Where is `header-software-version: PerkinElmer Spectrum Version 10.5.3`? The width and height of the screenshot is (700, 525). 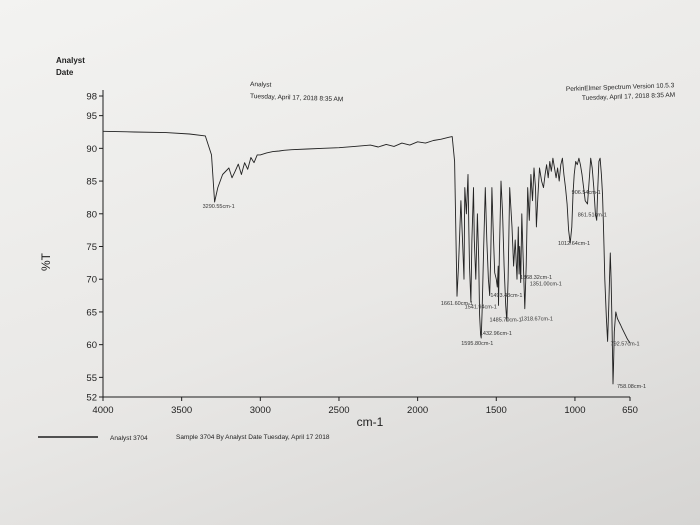 header-software-version: PerkinElmer Spectrum Version 10.5.3 is located at coordinates (620, 87).